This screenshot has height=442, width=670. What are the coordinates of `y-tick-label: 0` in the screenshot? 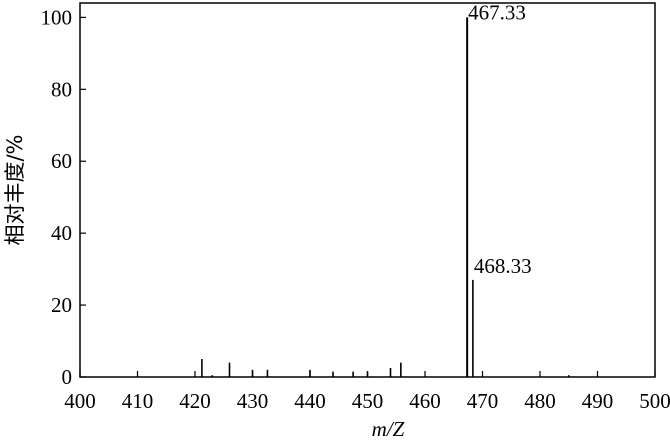 It's located at (67, 377).